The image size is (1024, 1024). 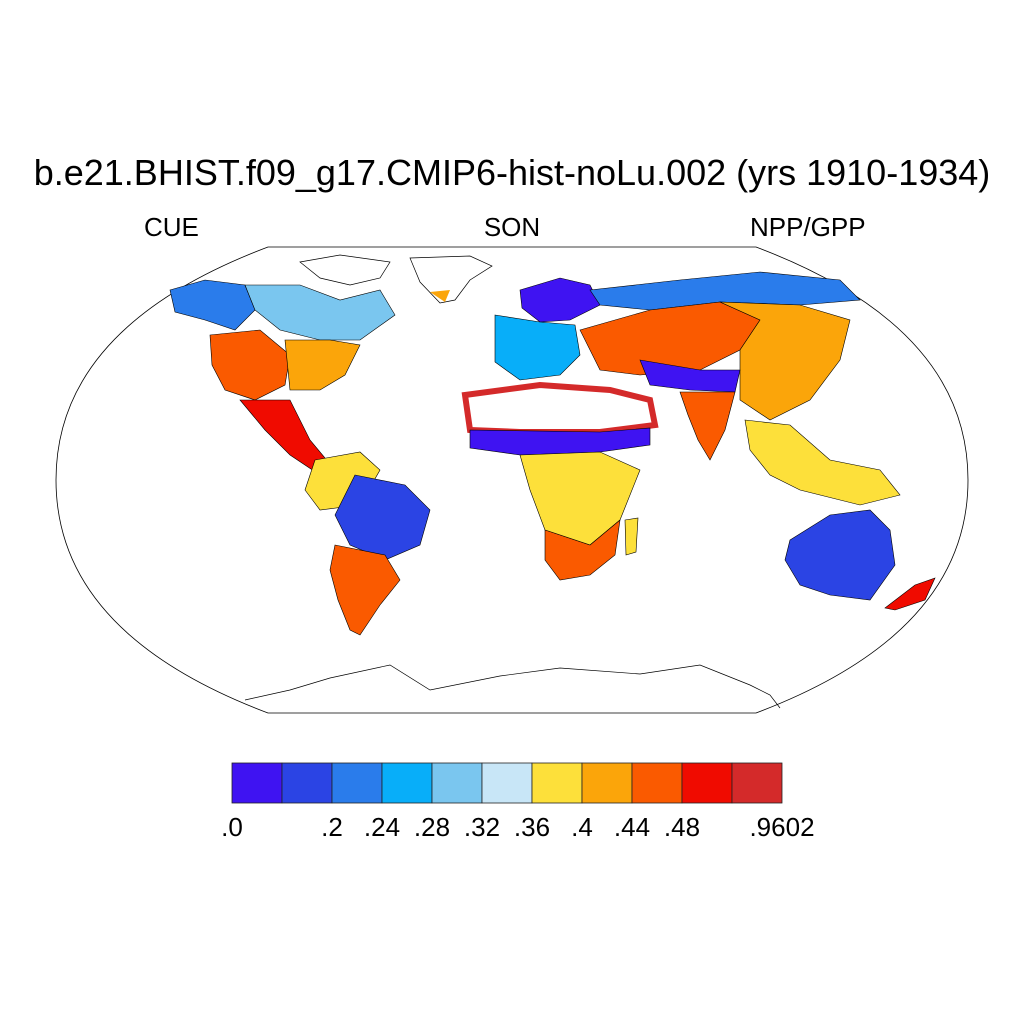 What do you see at coordinates (512, 686) in the screenshot?
I see `antarctica-outline` at bounding box center [512, 686].